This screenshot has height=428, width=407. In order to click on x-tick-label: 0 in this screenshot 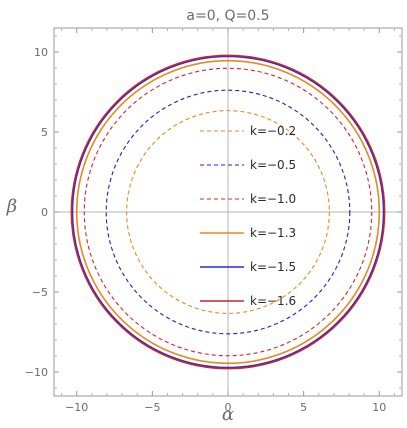, I will do `click(228, 407)`.